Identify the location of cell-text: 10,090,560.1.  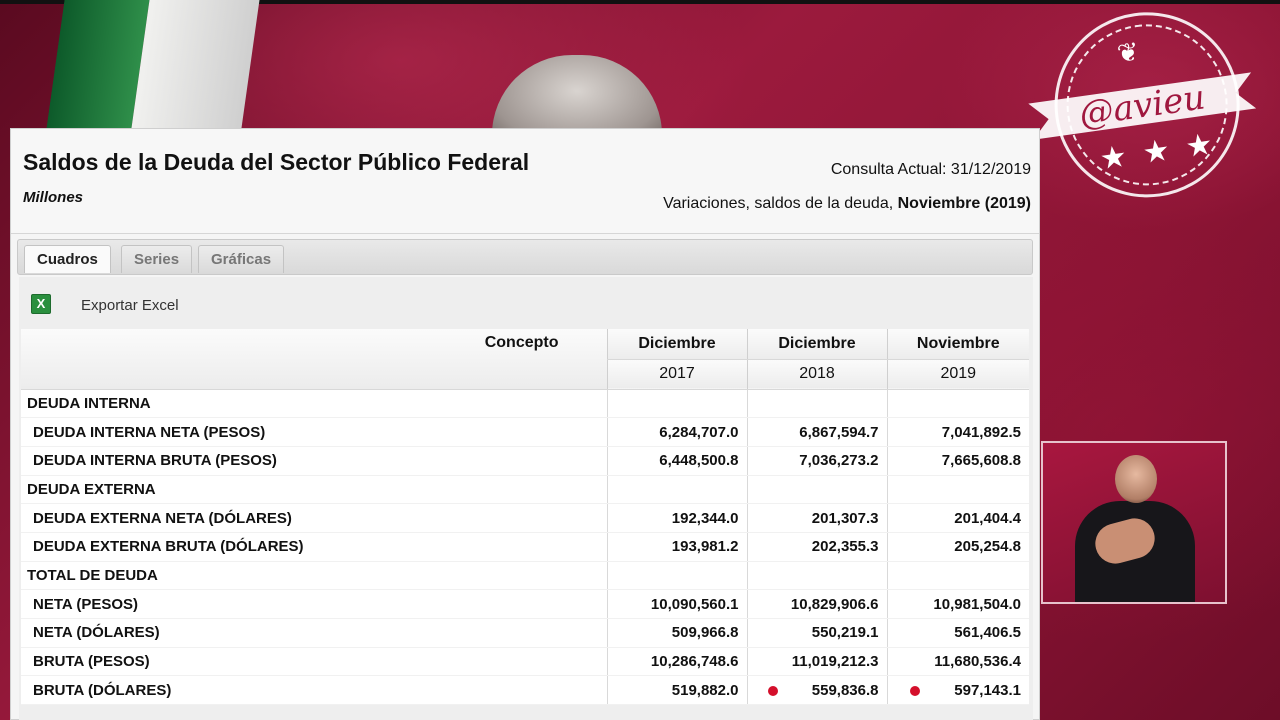
(694, 604).